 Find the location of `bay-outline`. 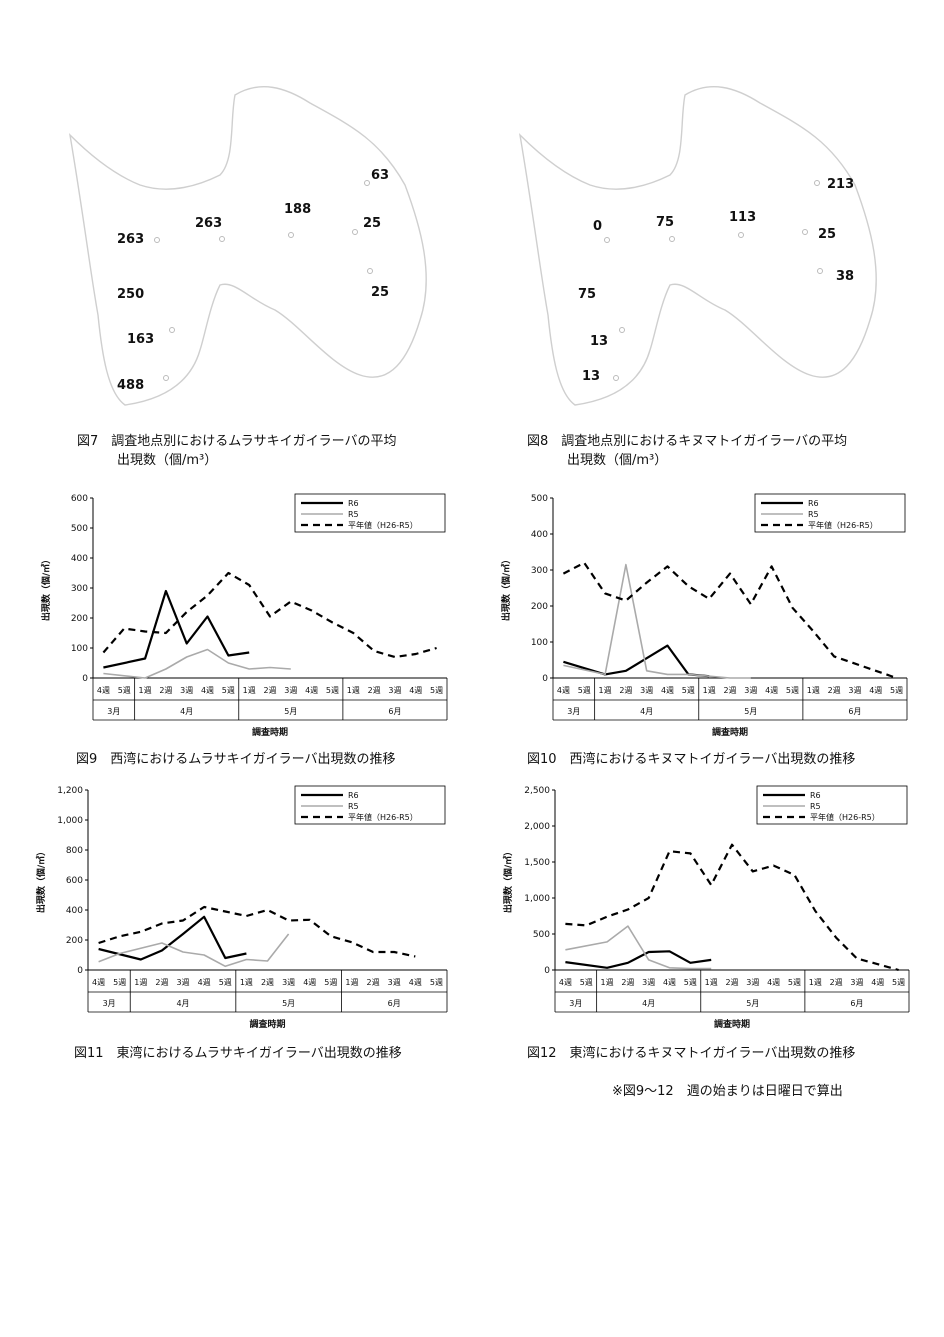

bay-outline is located at coordinates (697, 246).